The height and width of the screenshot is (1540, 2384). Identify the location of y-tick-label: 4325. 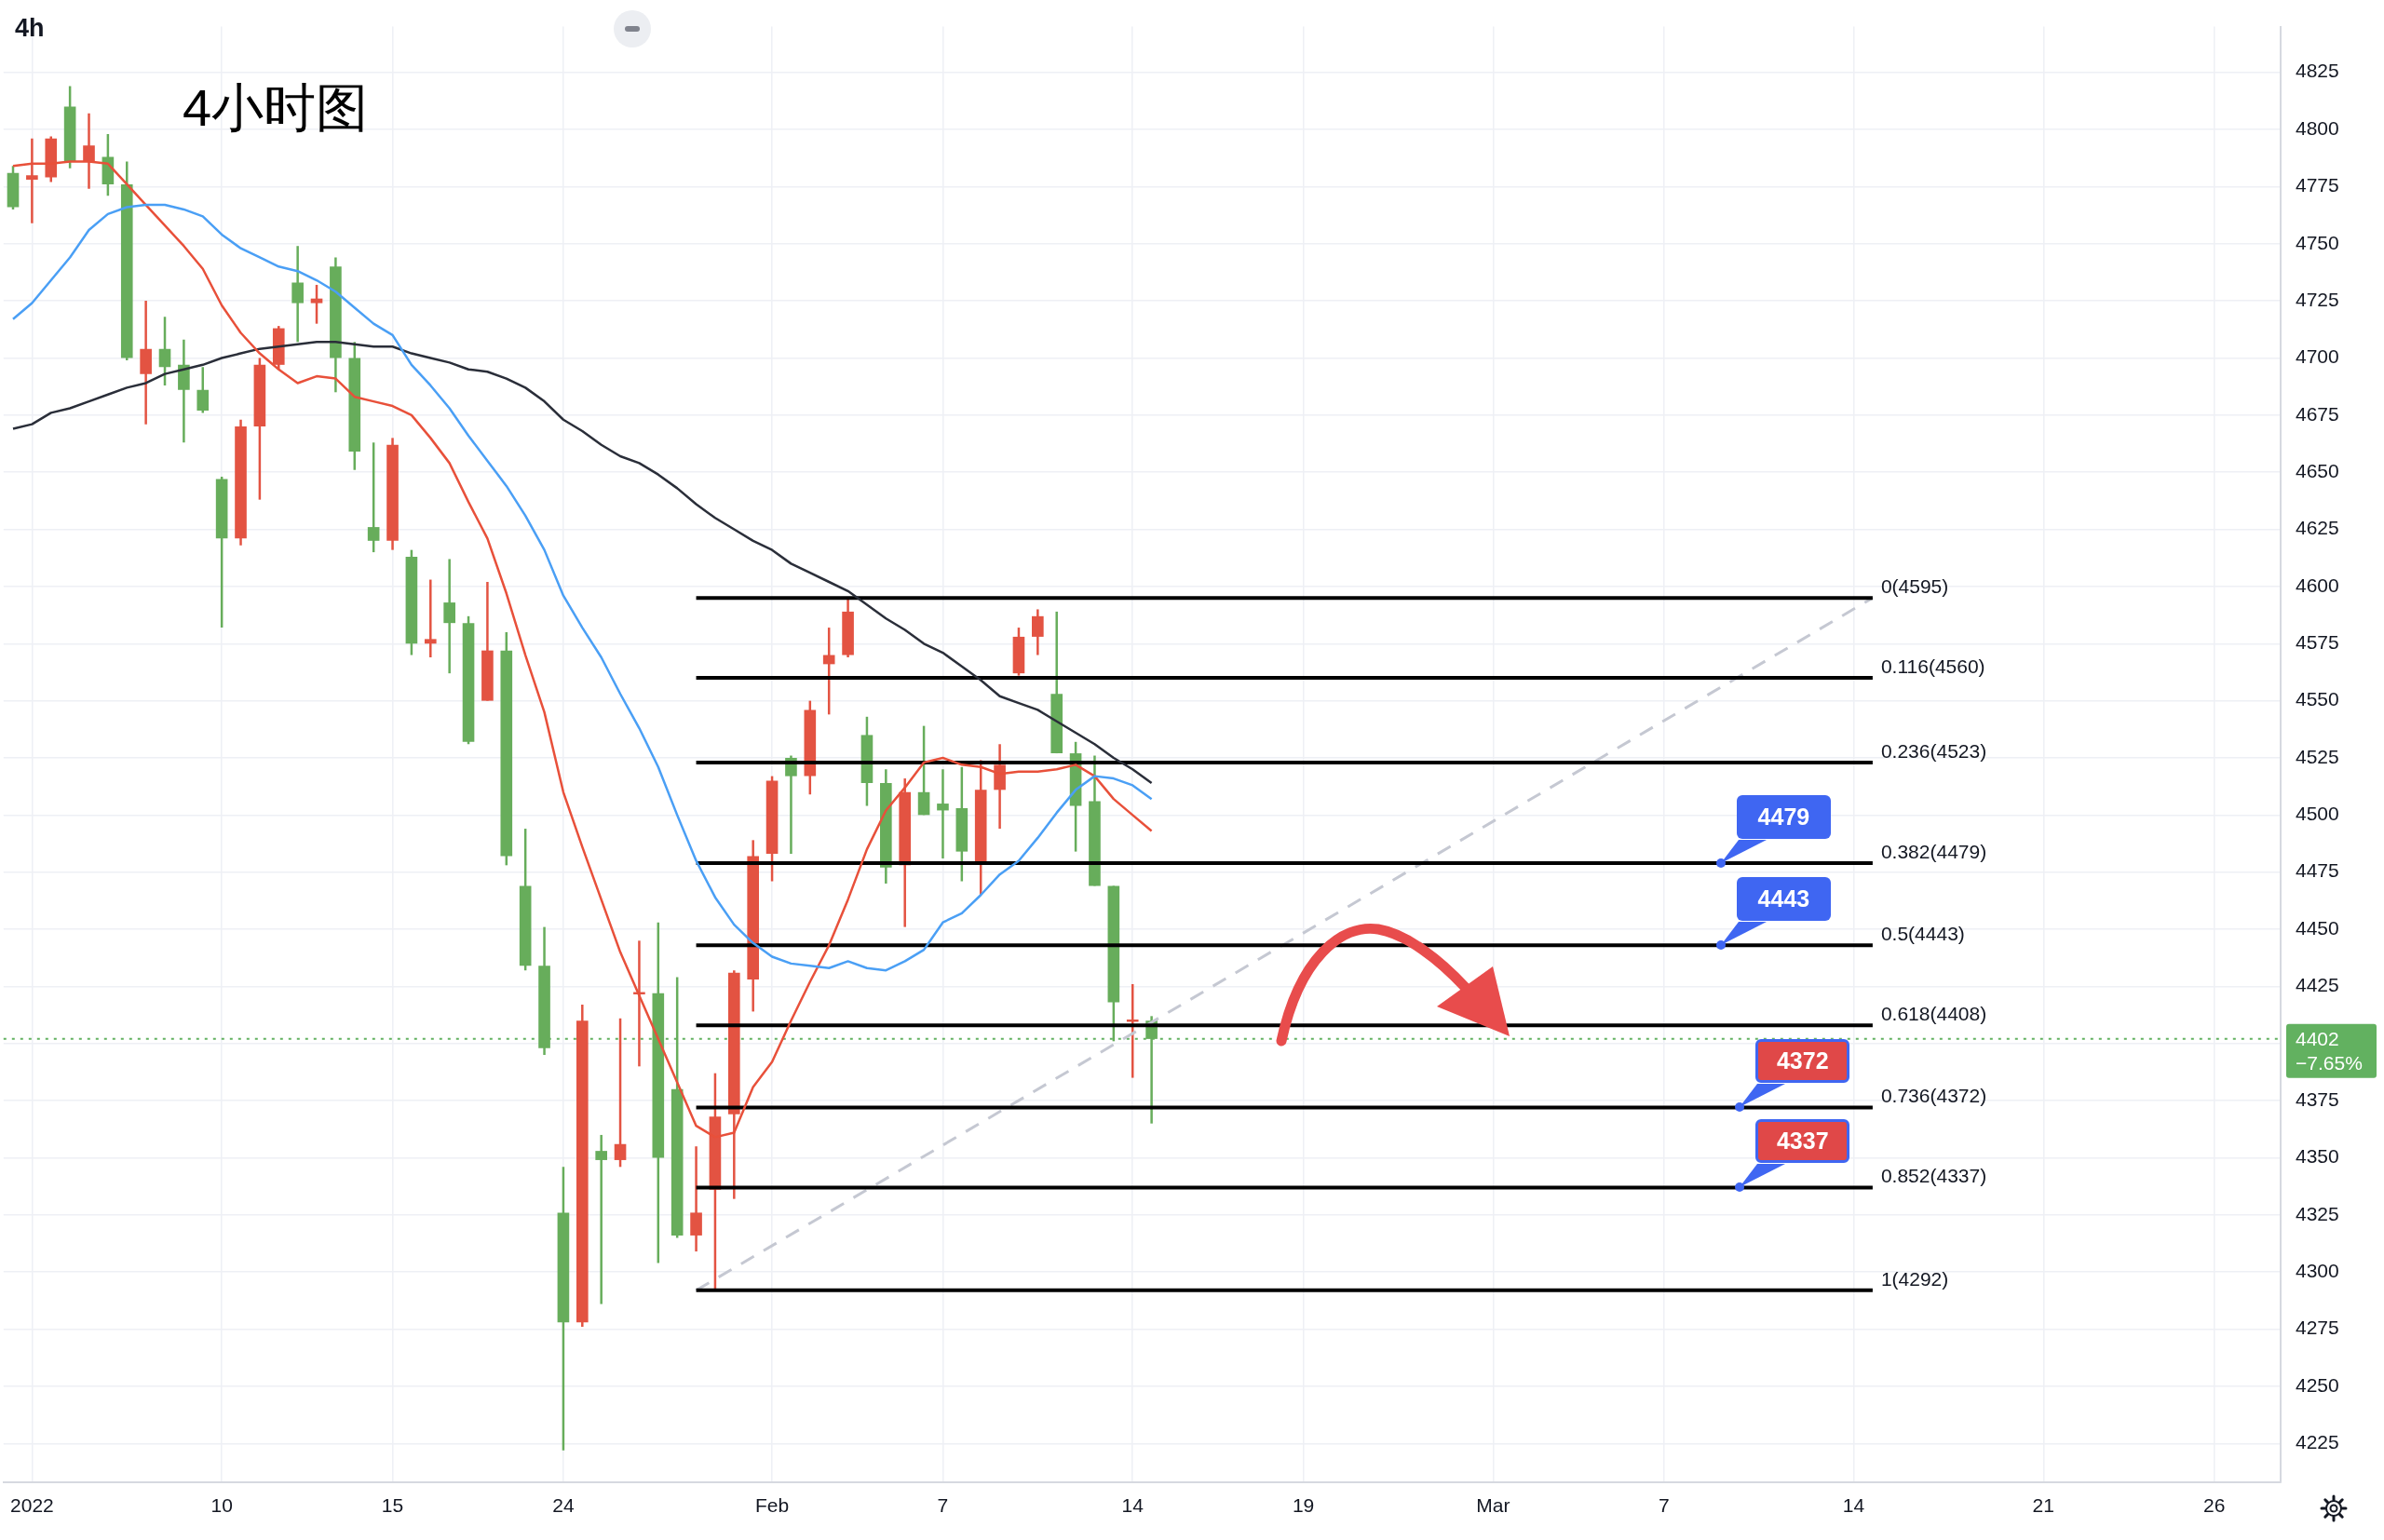
(2317, 1213).